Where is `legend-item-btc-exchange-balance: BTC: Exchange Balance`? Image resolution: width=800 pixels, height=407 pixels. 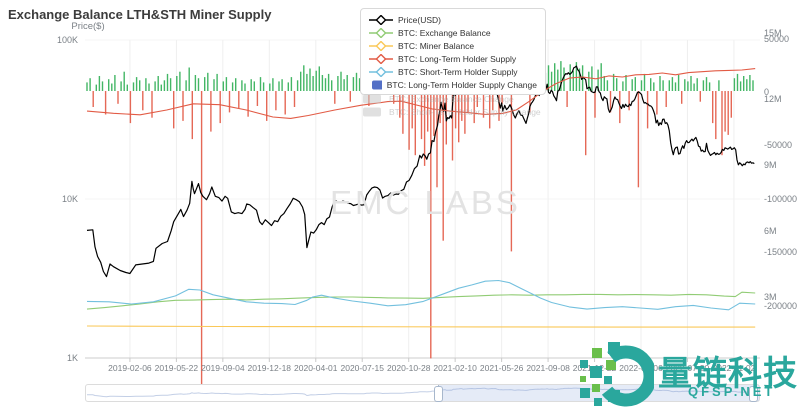 legend-item-btc-exchange-balance: BTC: Exchange Balance is located at coordinates (453, 32).